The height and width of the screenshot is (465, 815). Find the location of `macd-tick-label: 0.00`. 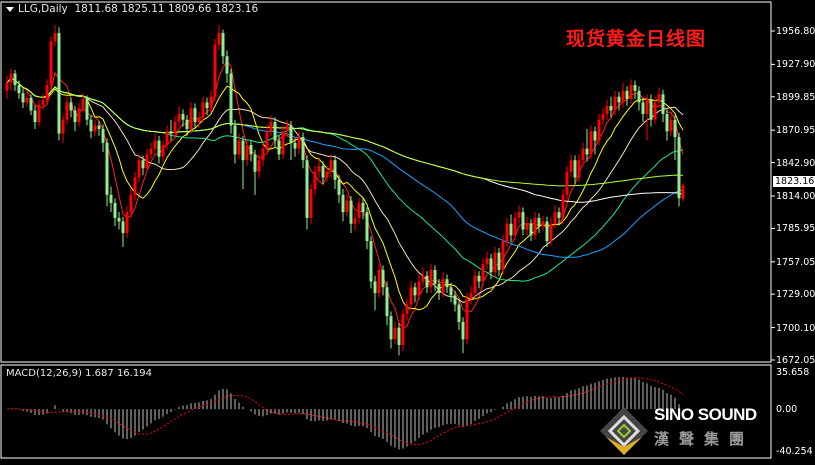

macd-tick-label: 0.00 is located at coordinates (787, 410).